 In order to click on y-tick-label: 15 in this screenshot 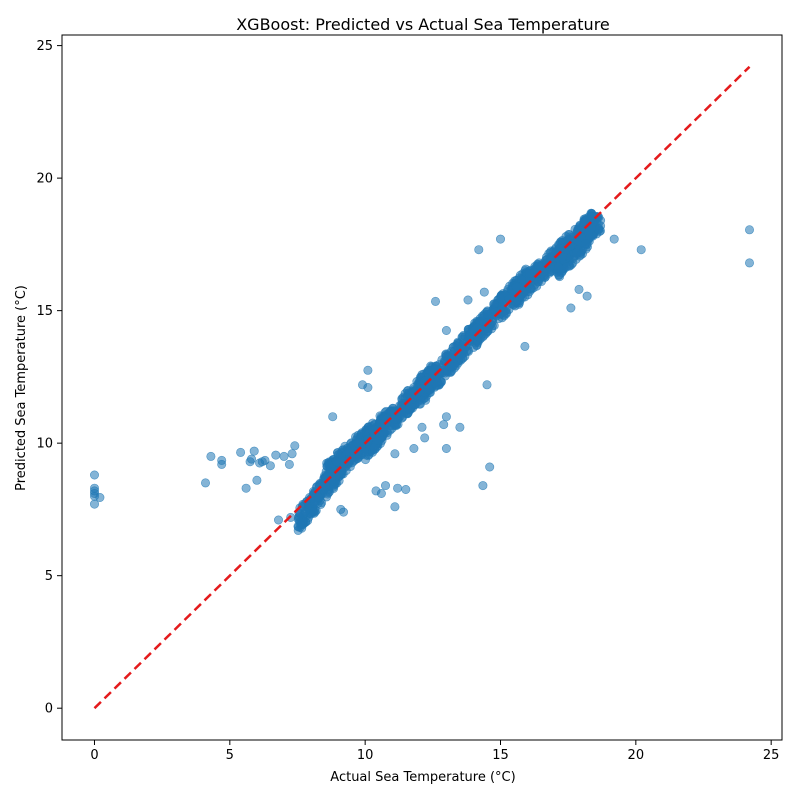, I will do `click(44, 311)`.